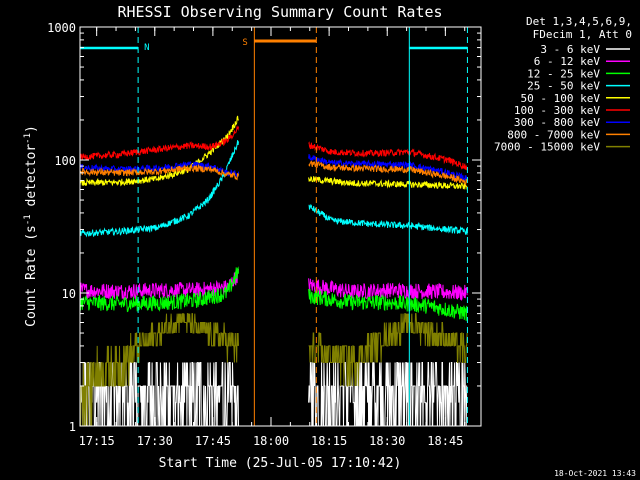 This screenshot has width=640, height=480. I want to click on night-label: N, so click(146, 48).